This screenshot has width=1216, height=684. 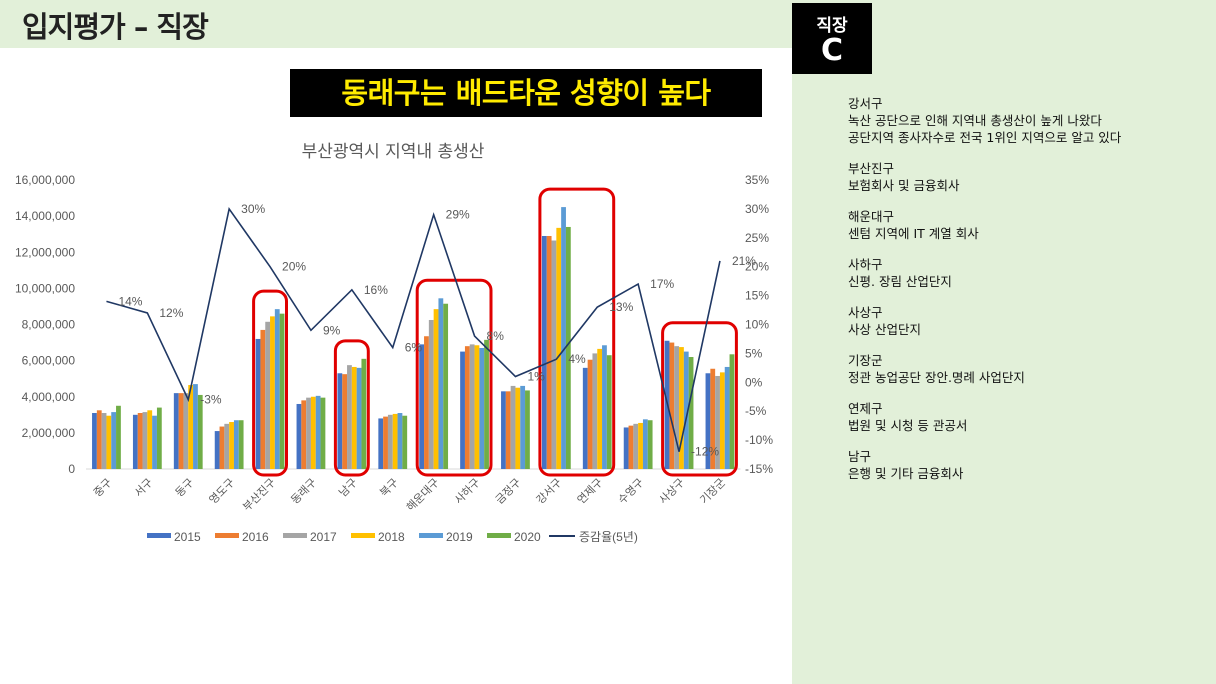 What do you see at coordinates (389, 488) in the screenshot?
I see `x-tick-label: 북구` at bounding box center [389, 488].